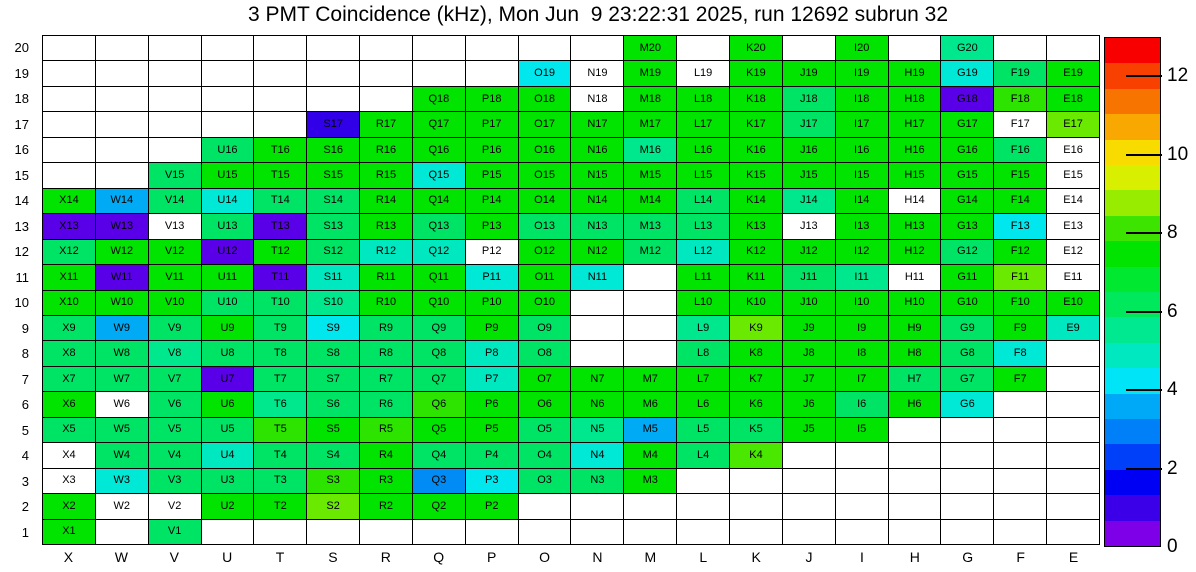  Describe the element at coordinates (121, 252) in the screenshot. I see `grid-cell: W12` at that location.